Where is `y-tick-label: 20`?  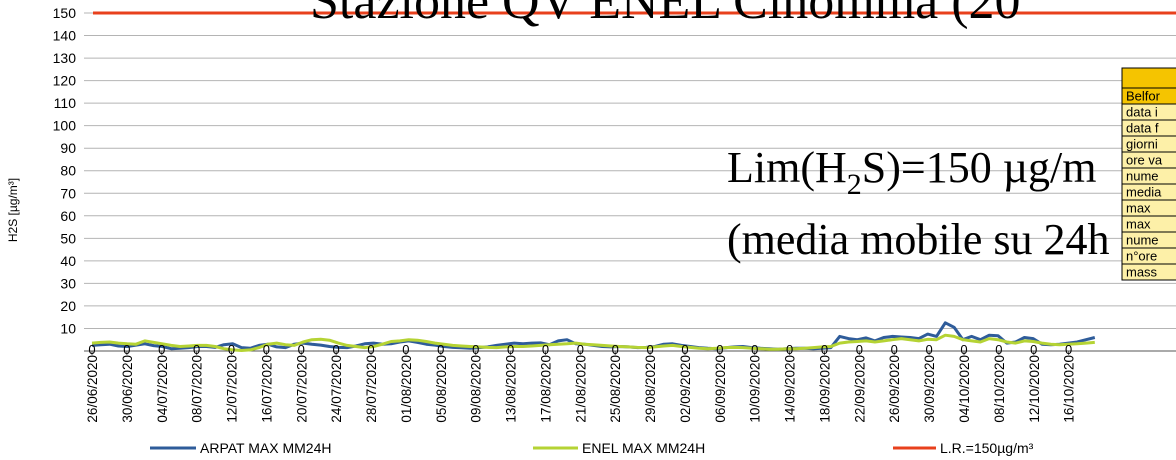 y-tick-label: 20 is located at coordinates (68, 306).